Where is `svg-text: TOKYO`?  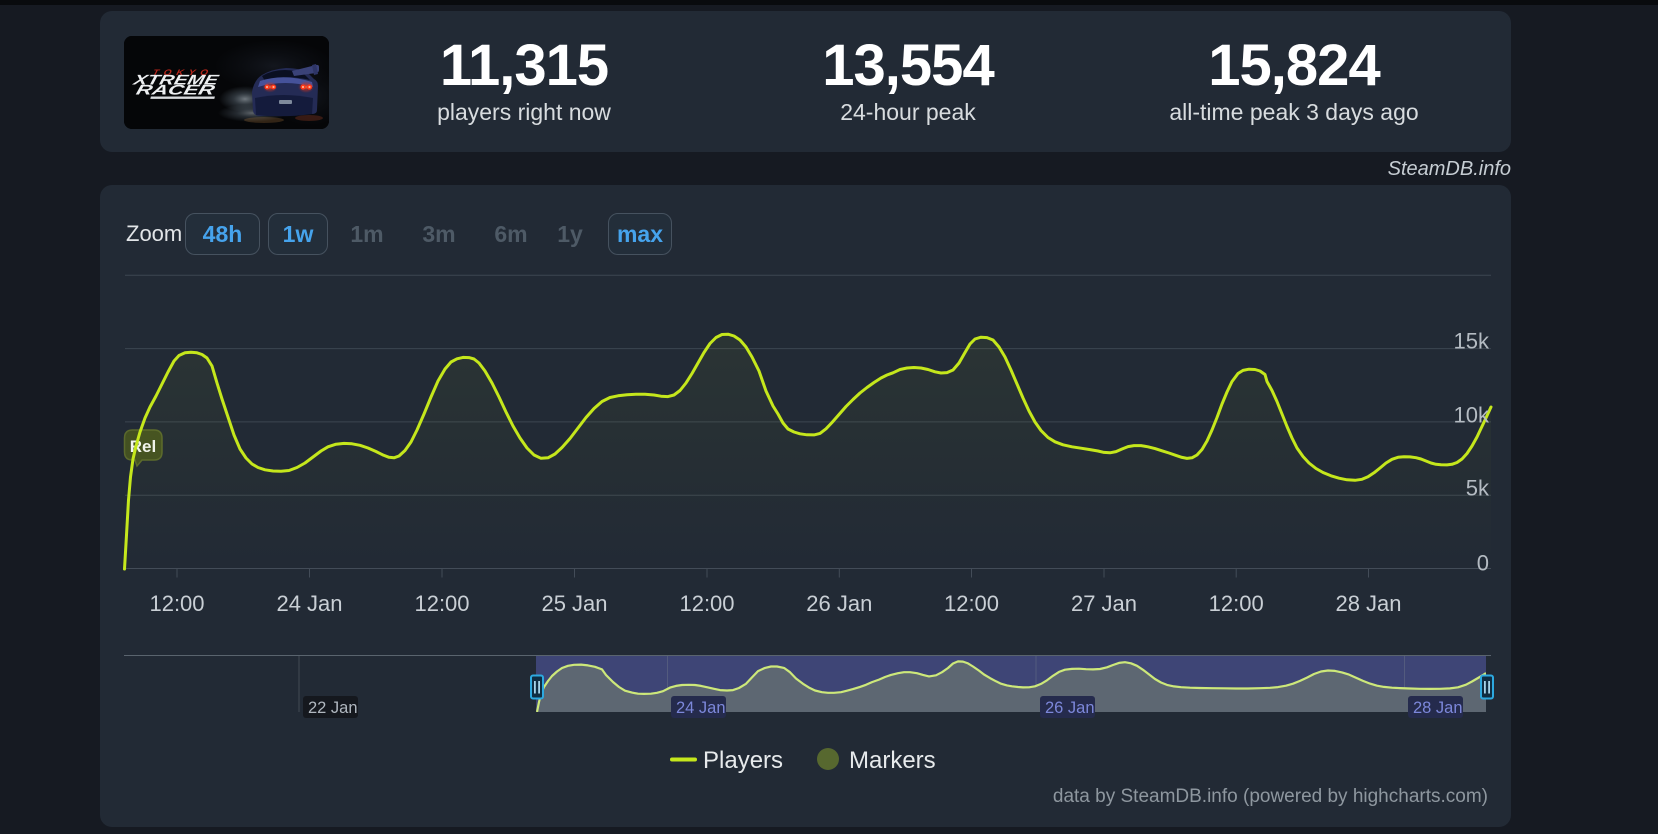
svg-text: TOKYO is located at coordinates (183, 72).